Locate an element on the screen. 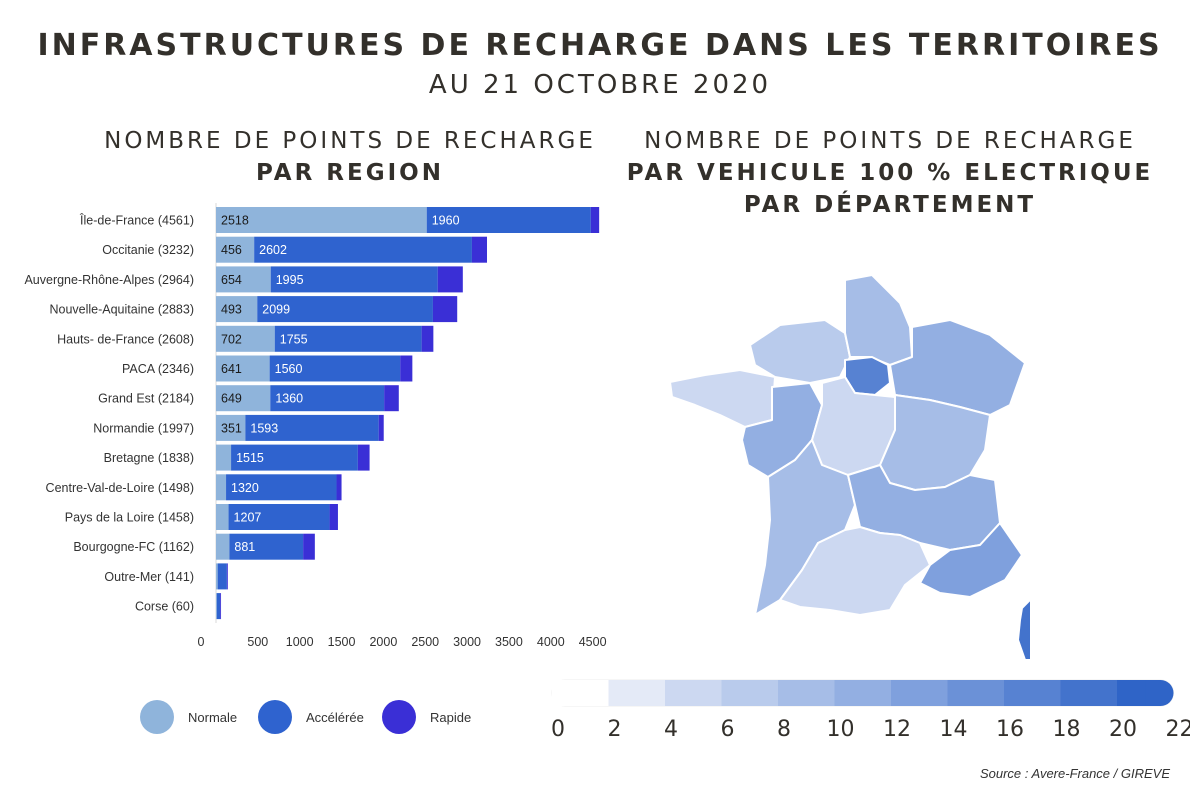 The height and width of the screenshot is (800, 1200). right-heading-line1: NOMBRE DE POINTS DE RECHARGE is located at coordinates (890, 141).